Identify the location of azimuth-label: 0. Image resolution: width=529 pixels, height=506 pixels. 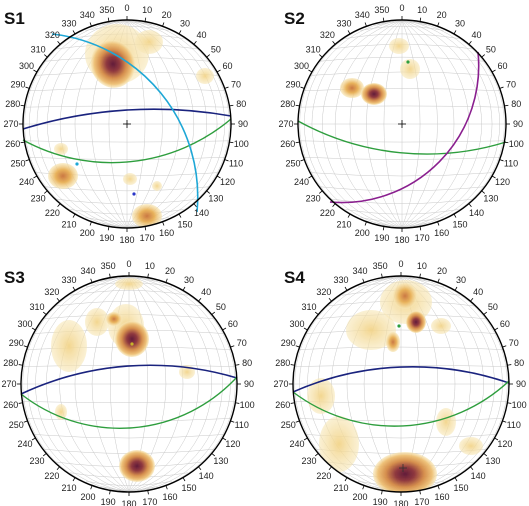
(400, 264).